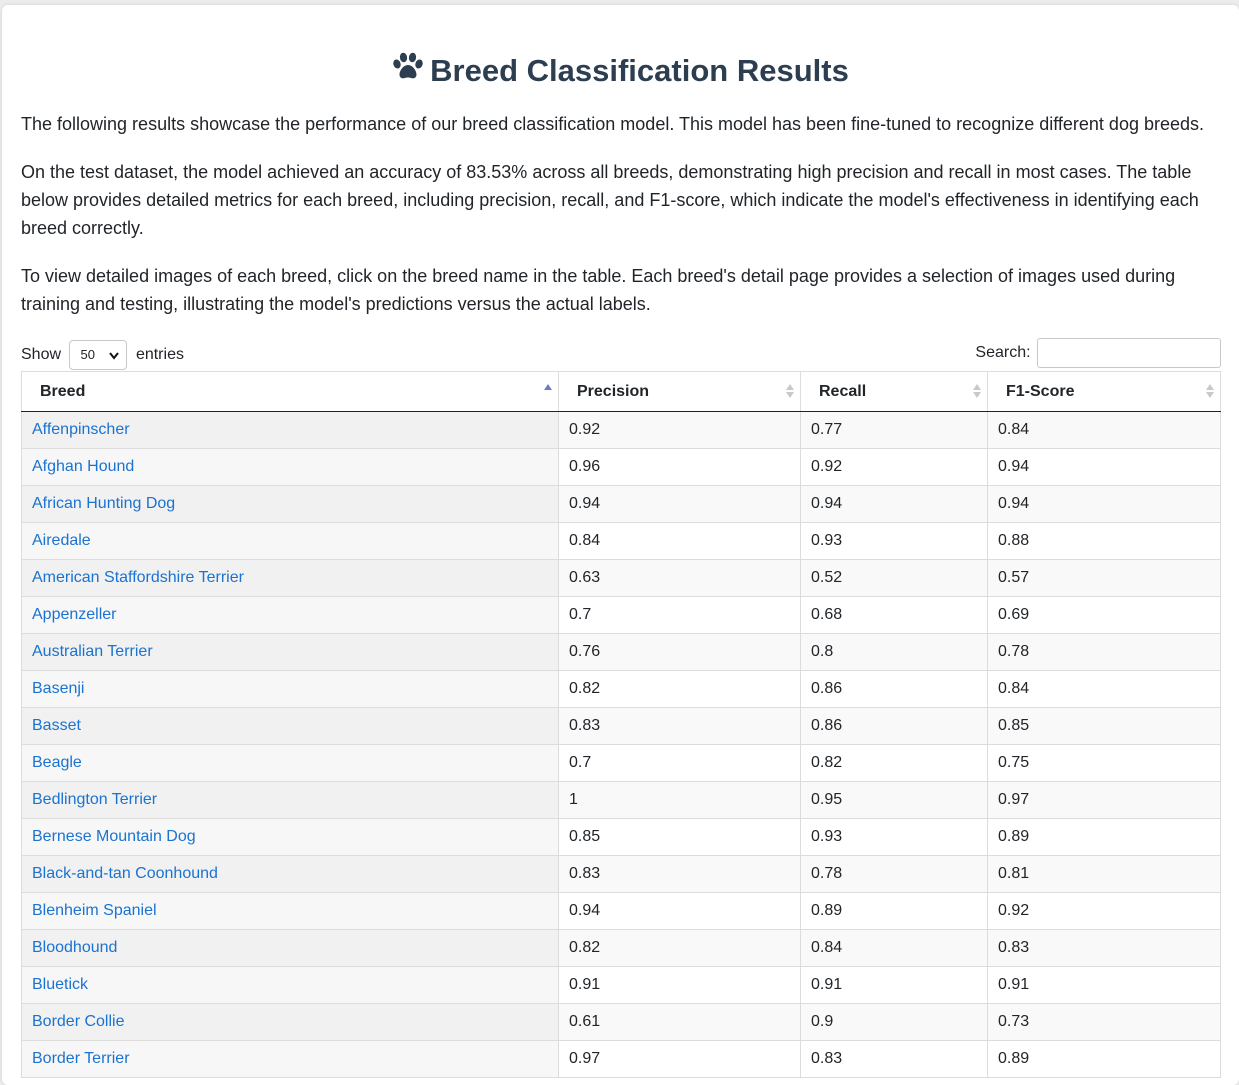  I want to click on breed-link: Australian Terrier, so click(92, 651).